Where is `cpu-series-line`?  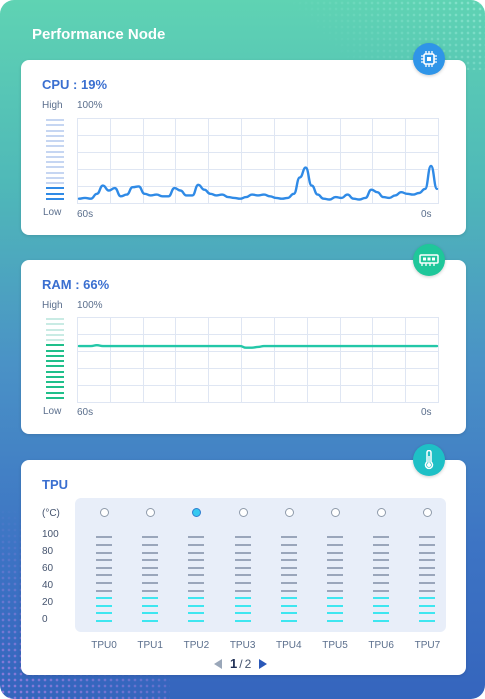 cpu-series-line is located at coordinates (258, 182).